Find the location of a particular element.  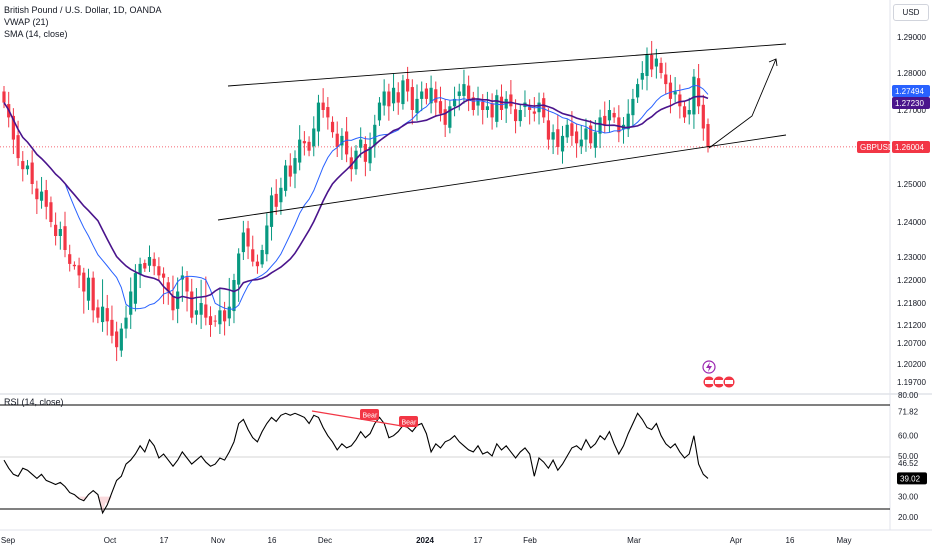

time-tick-label: Feb is located at coordinates (530, 540).